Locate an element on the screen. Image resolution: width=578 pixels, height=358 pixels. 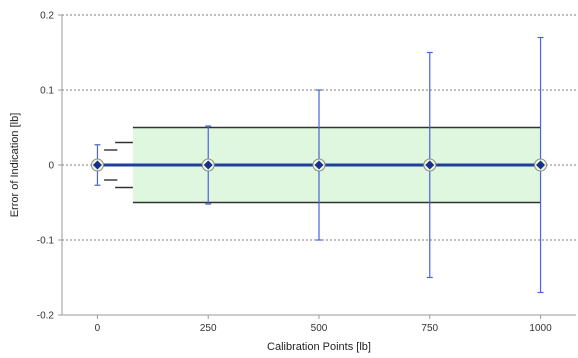
y-axis-ticks: -0.2 -0.1 0 0.1 0.2 is located at coordinates (49, 166).